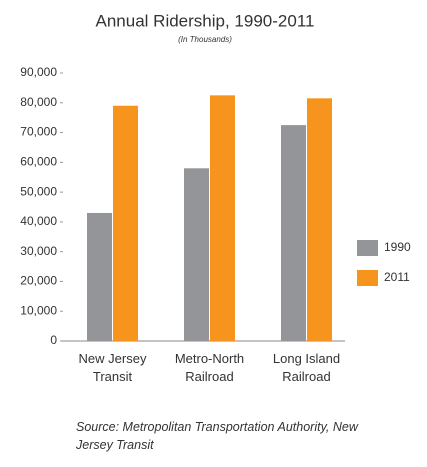 This screenshot has height=467, width=427. Describe the element at coordinates (306, 367) in the screenshot. I see `x-tick-label: Long Island Railroad` at that location.